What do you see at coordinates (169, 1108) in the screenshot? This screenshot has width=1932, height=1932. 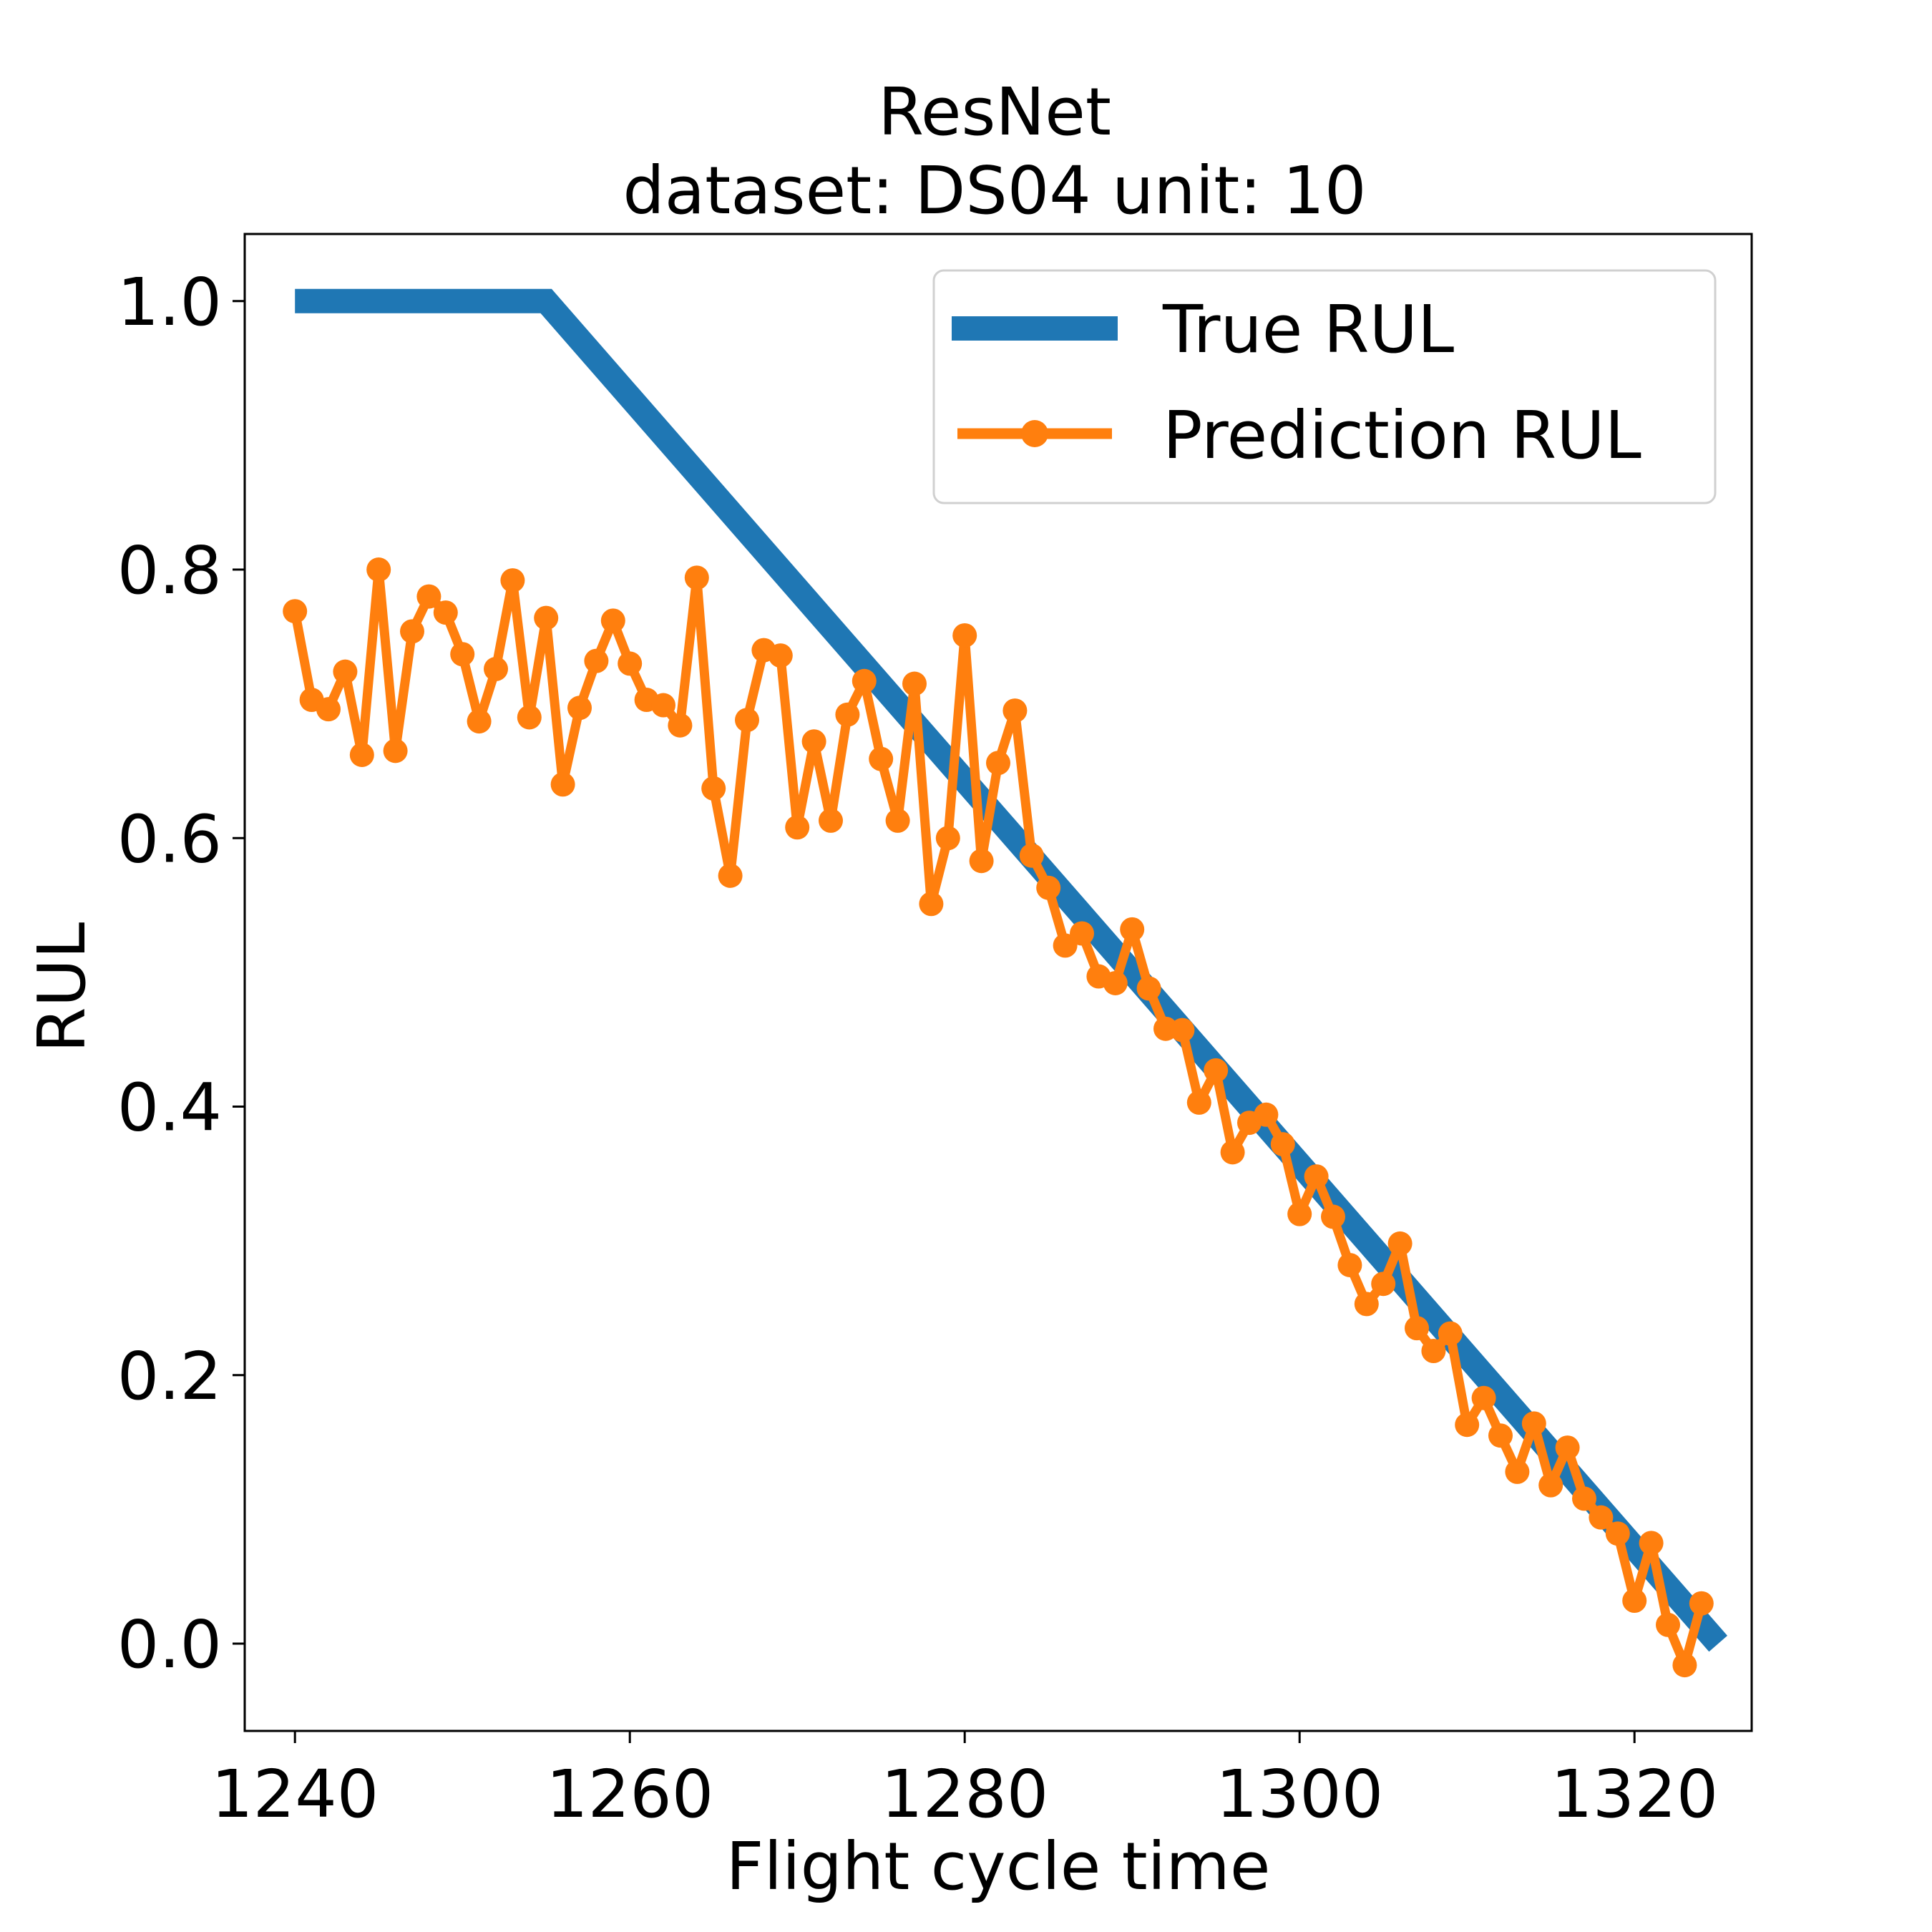 I see `y-tick-label: 0.4` at bounding box center [169, 1108].